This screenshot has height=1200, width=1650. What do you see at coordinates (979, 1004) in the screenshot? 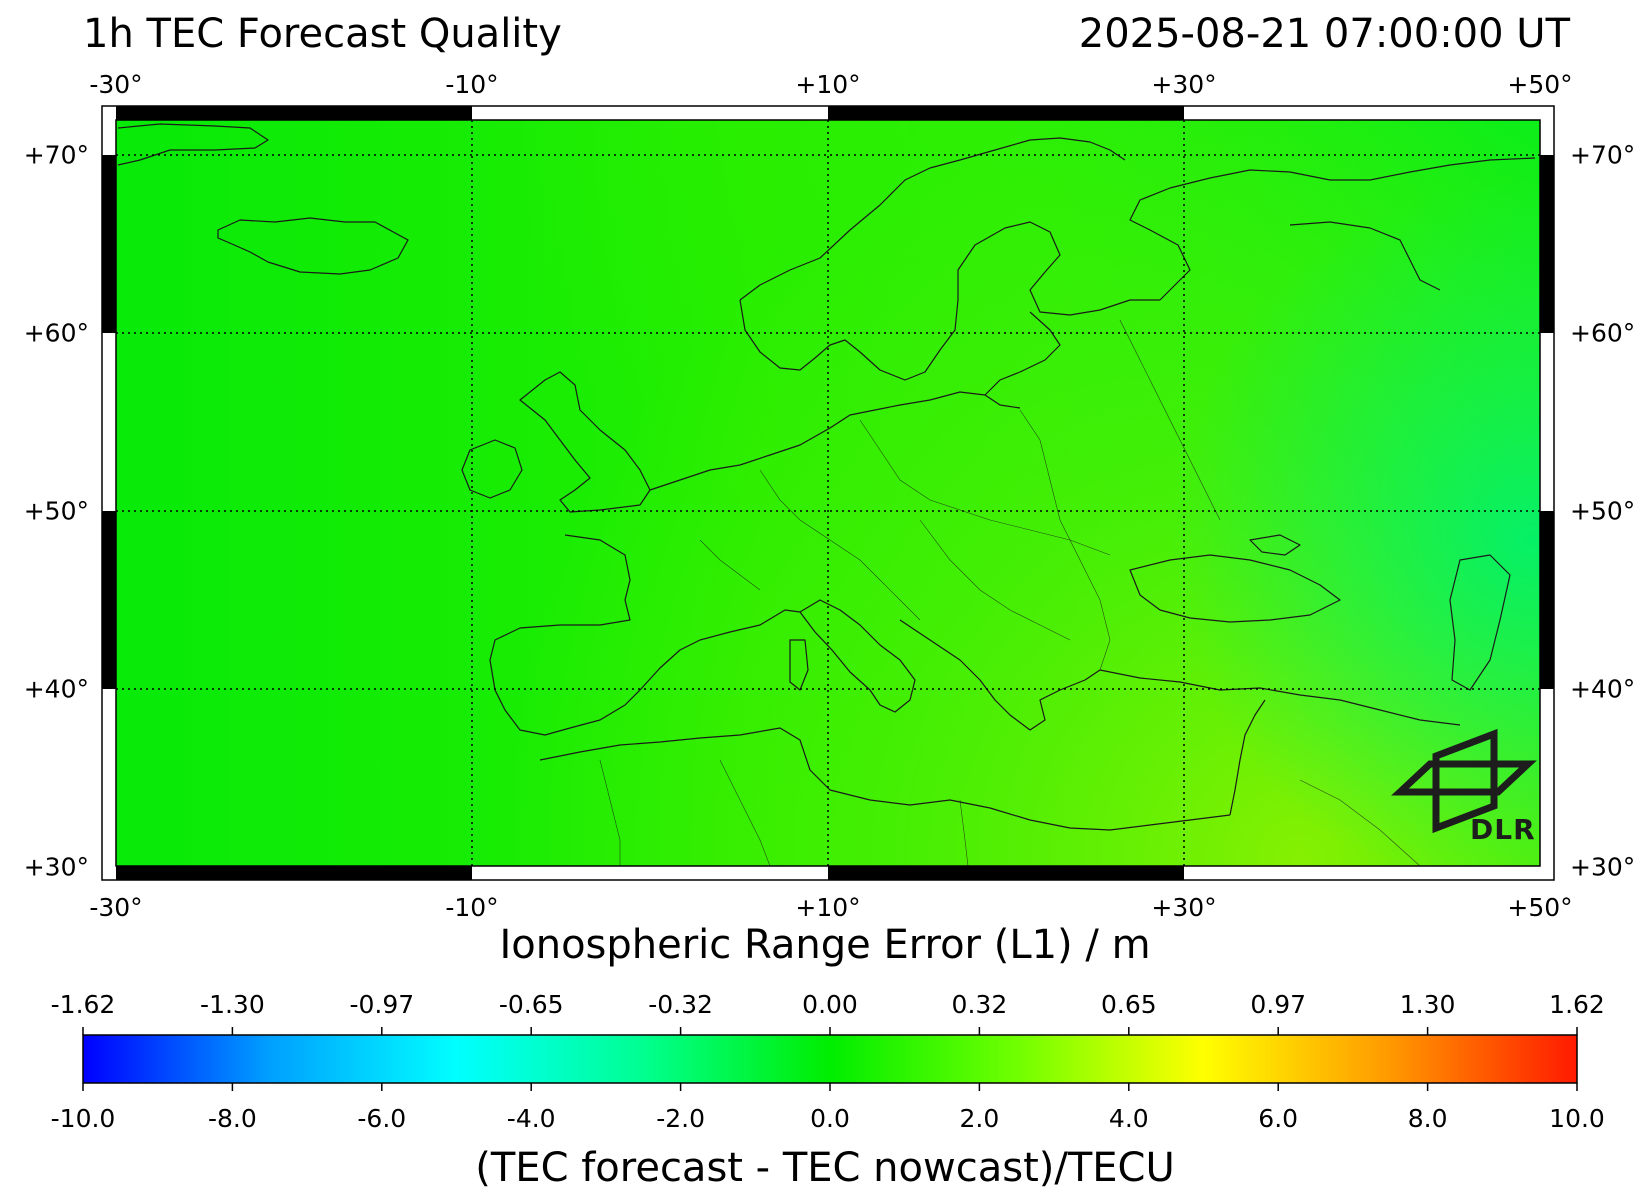
I see `range-tick: 0.32` at bounding box center [979, 1004].